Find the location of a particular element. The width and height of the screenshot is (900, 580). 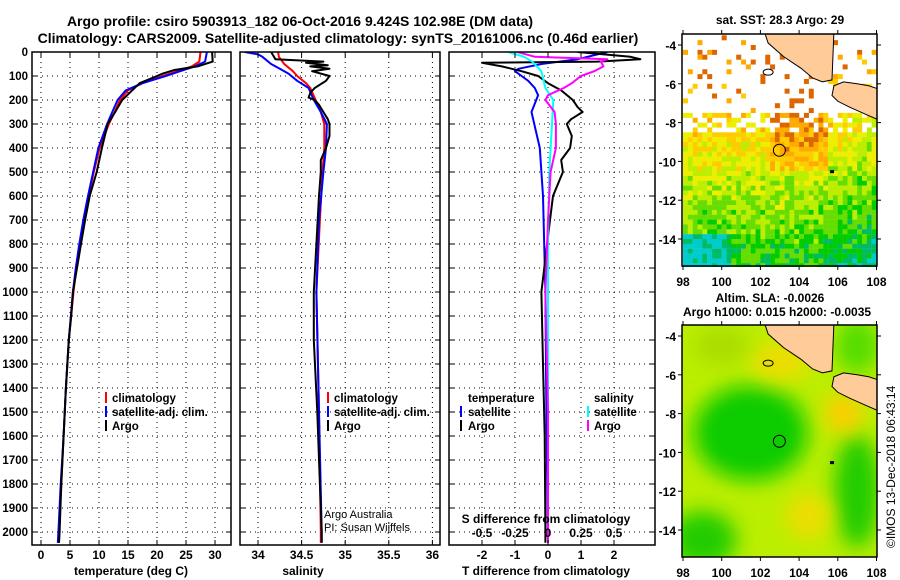

series-line-s-satellite is located at coordinates (531, 297).